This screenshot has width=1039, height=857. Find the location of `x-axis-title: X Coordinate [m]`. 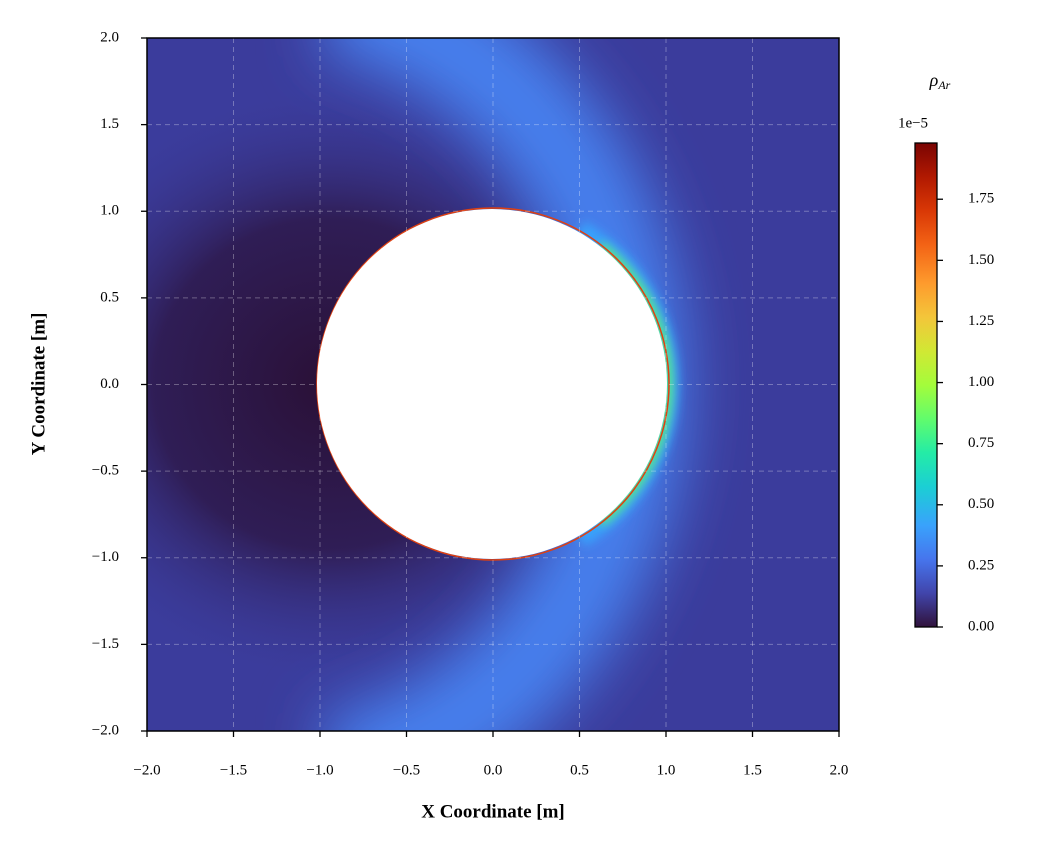

x-axis-title: X Coordinate [m] is located at coordinates (493, 811).